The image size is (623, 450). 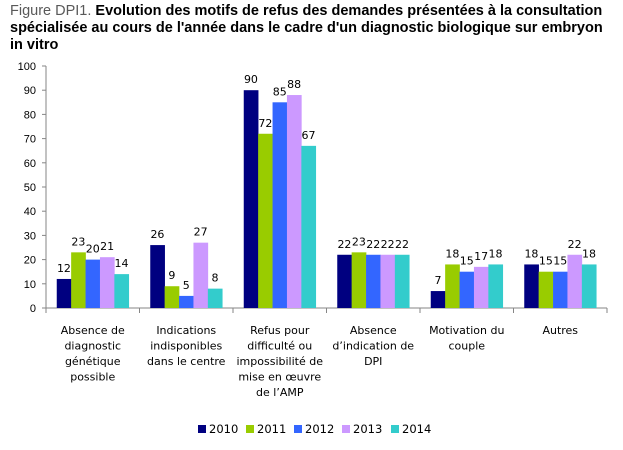 What do you see at coordinates (265, 123) in the screenshot?
I see `data-label-2011: 72` at bounding box center [265, 123].